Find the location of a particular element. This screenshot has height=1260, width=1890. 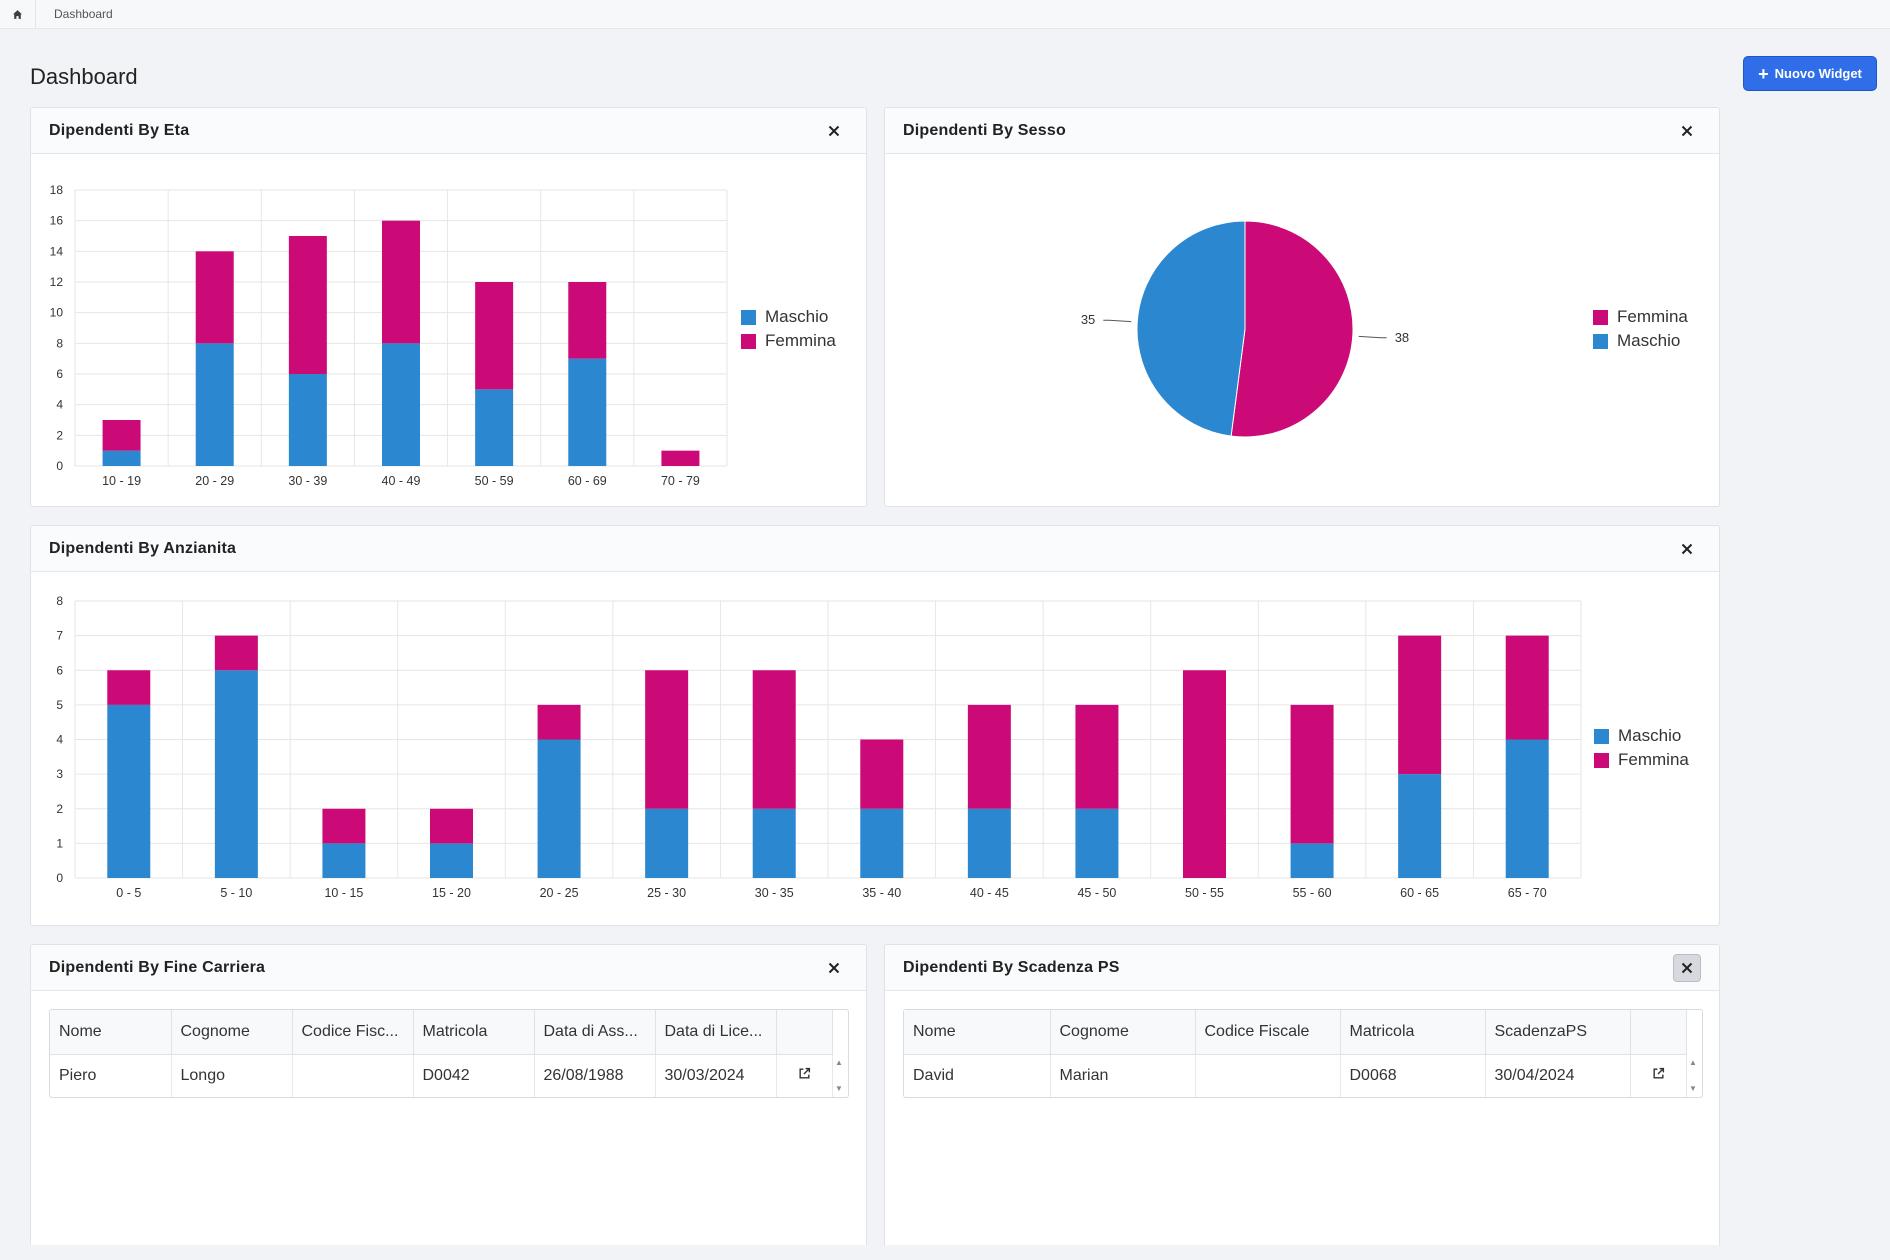

footer is located at coordinates (945, 1252).